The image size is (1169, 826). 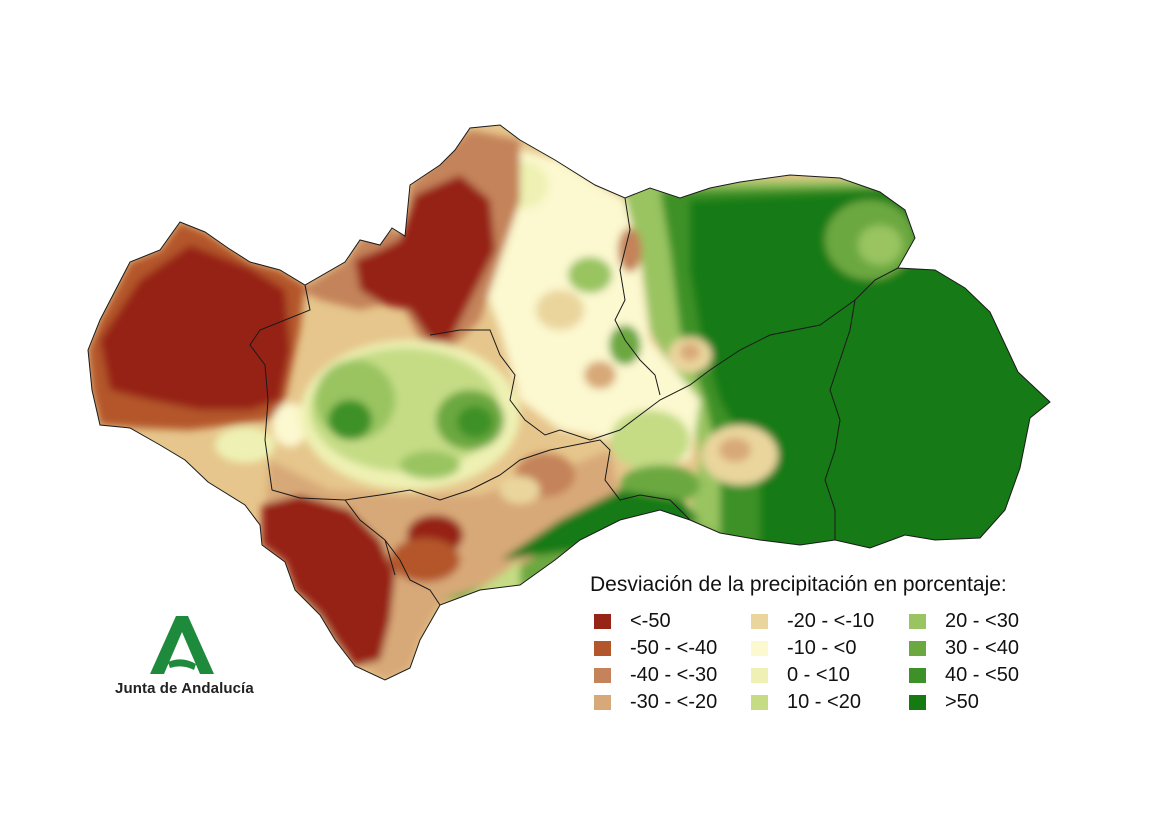 I want to click on legend-label: -40 - <-30, so click(x=674, y=674).